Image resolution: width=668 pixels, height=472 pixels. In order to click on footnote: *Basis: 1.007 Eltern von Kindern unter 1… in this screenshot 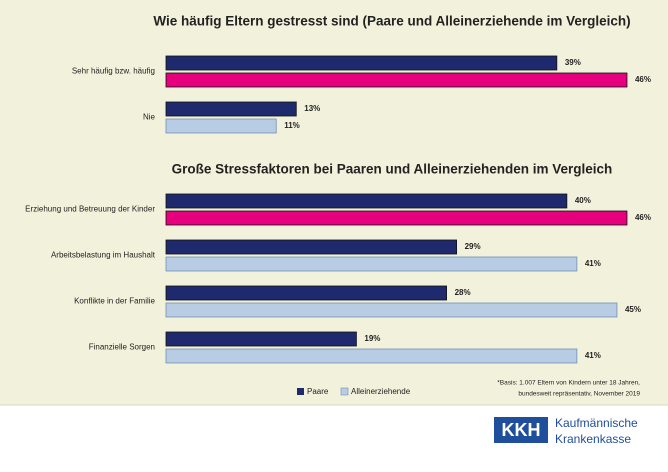, I will do `click(568, 383)`.